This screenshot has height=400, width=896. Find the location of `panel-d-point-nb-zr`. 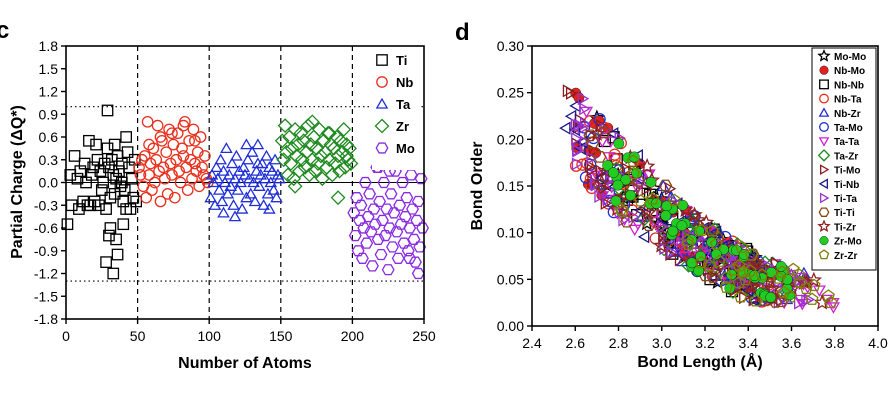

panel-d-point-nb-zr is located at coordinates (682, 250).